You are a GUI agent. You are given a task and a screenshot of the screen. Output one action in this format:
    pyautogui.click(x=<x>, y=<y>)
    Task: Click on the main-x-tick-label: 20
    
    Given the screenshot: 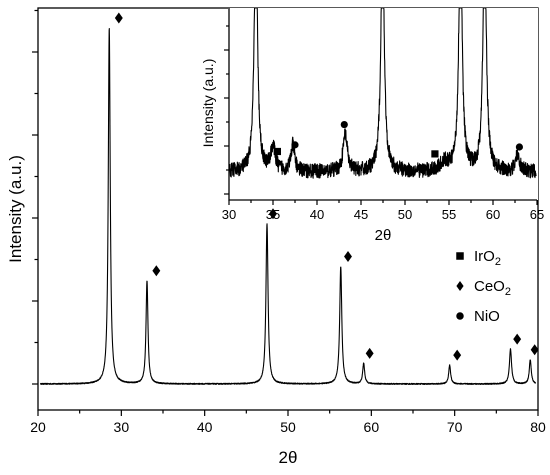 What is the action you would take?
    pyautogui.click(x=38, y=427)
    